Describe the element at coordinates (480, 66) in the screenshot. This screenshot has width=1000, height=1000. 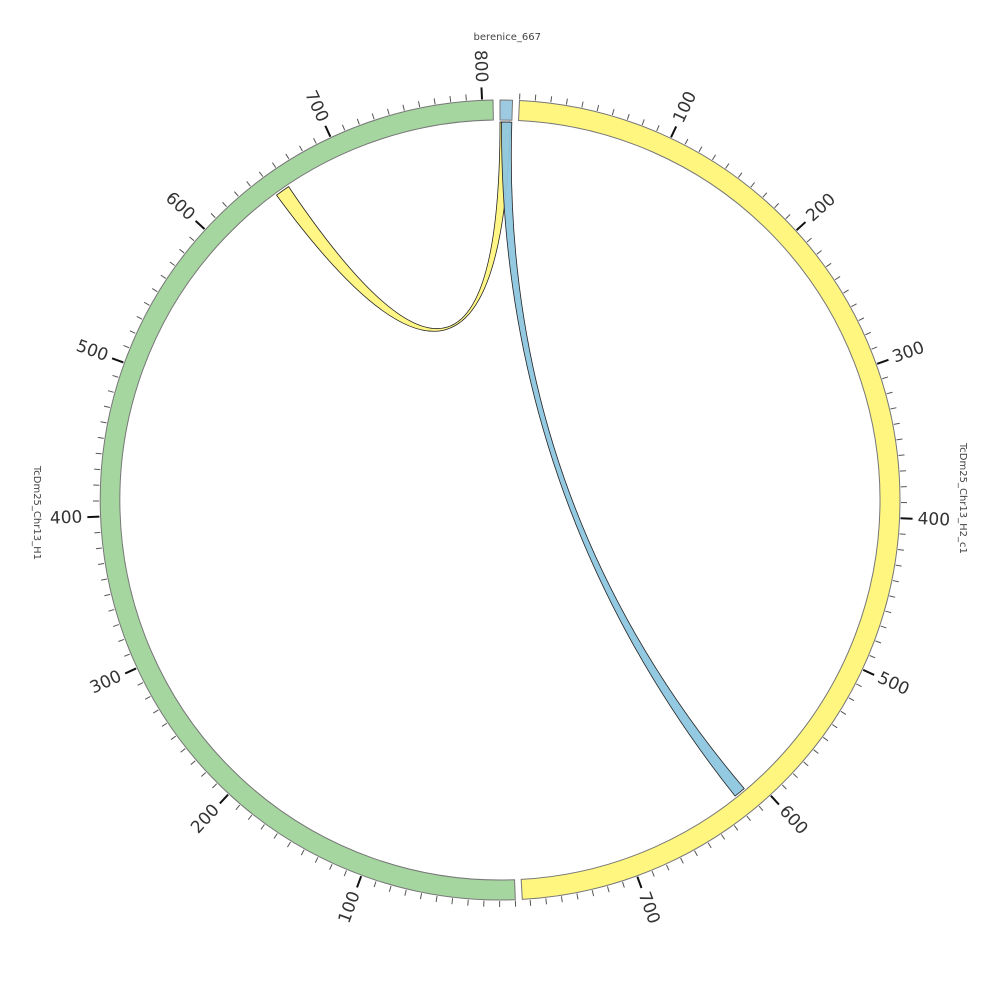
I see `tick-label: 800` at that location.